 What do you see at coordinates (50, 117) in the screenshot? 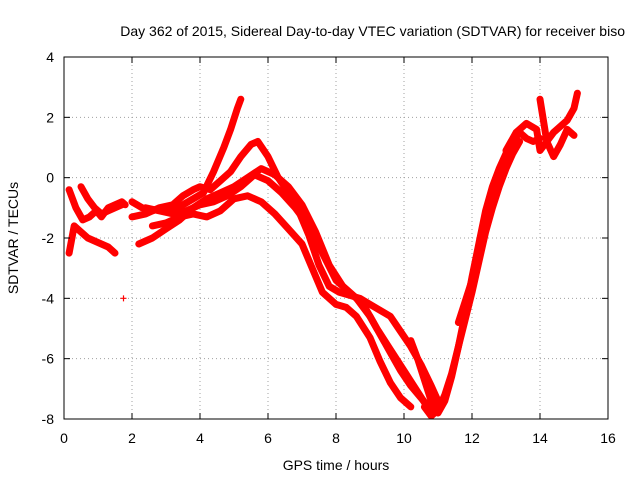
I see `y-tick-label: 2` at bounding box center [50, 117].